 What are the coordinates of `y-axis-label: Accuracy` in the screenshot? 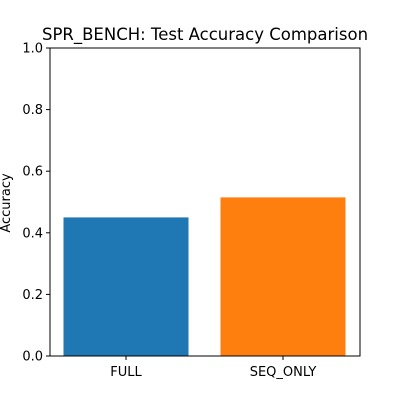 It's located at (7, 203).